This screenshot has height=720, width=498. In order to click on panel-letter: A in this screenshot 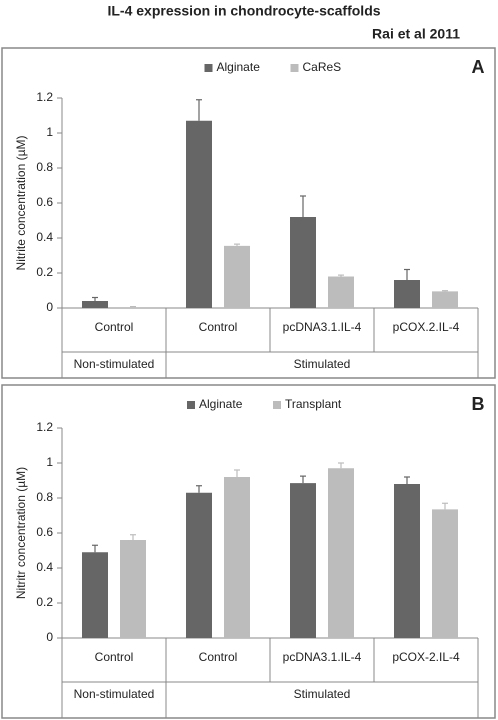, I will do `click(478, 67)`.